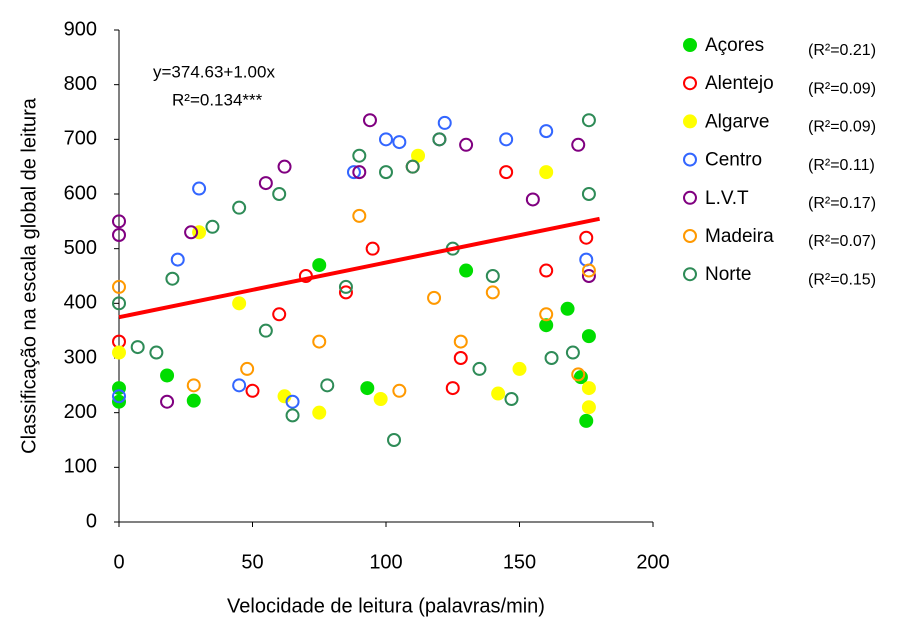 The width and height of the screenshot is (901, 622). What do you see at coordinates (91, 521) in the screenshot?
I see `y-tick-label: 0` at bounding box center [91, 521].